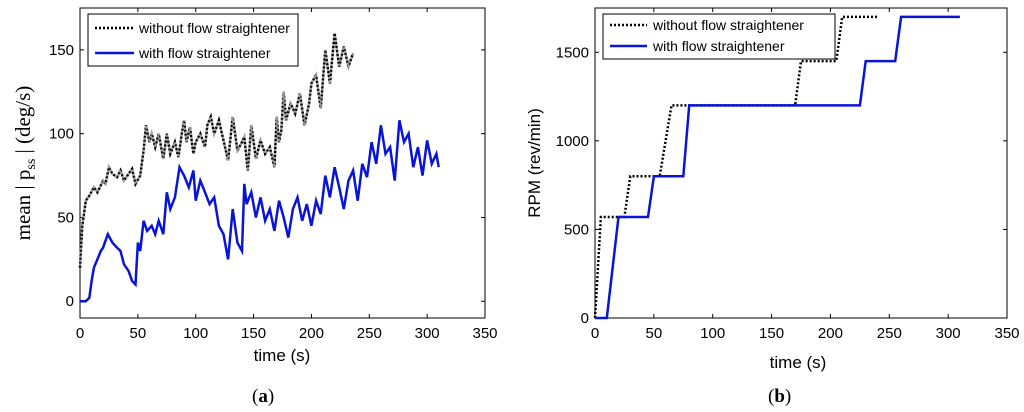 The height and width of the screenshot is (412, 1024). I want to click on chart-a-x-tick-label: 200, so click(311, 333).